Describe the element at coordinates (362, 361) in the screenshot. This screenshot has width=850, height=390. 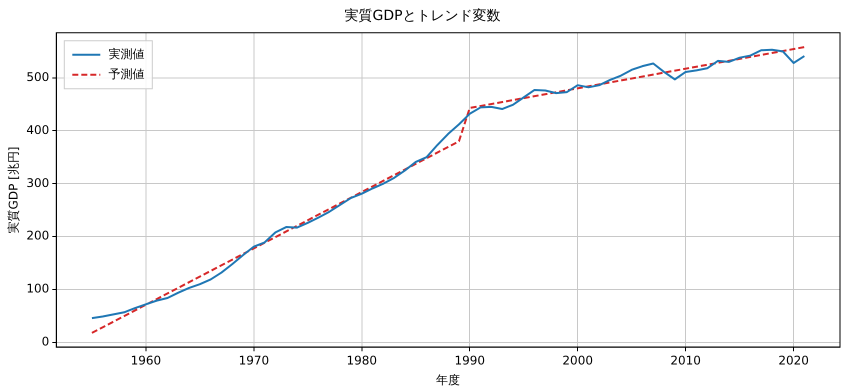
I see `x-tick-label: 1980` at that location.